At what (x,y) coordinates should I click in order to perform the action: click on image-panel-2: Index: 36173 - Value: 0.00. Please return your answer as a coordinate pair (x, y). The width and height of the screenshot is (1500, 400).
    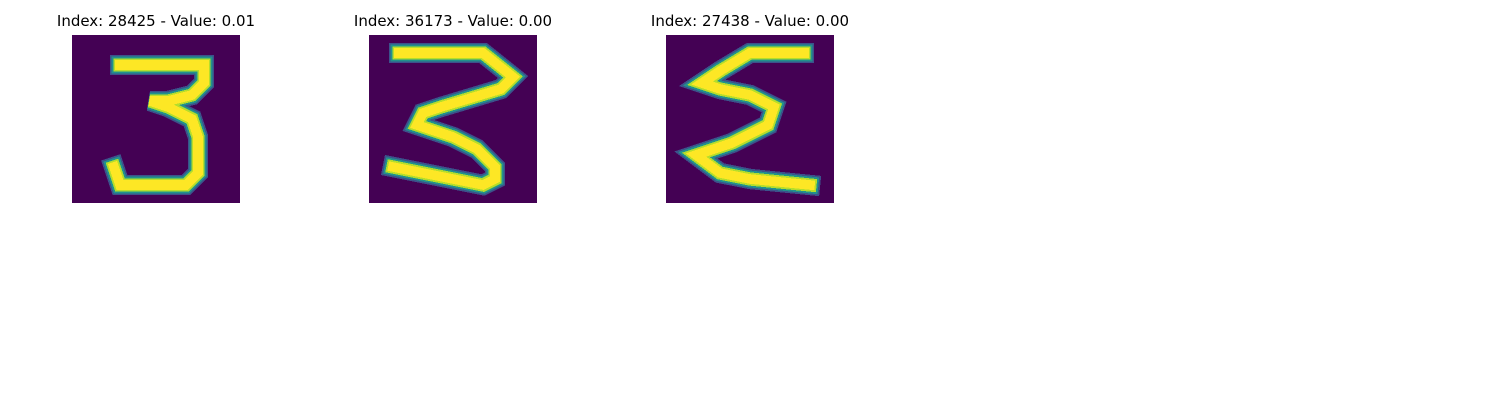
    Looking at the image, I should click on (453, 105).